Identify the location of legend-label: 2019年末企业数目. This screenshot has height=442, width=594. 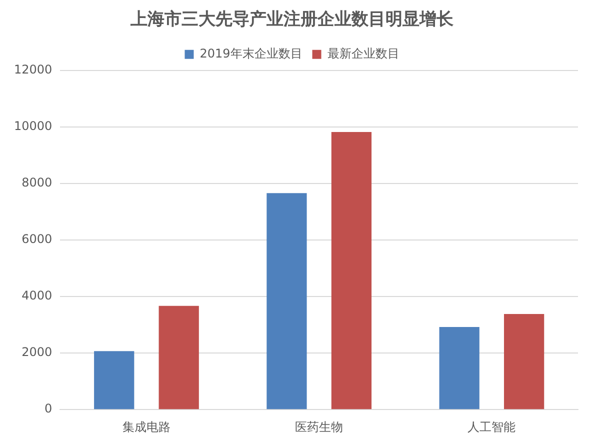
(251, 53).